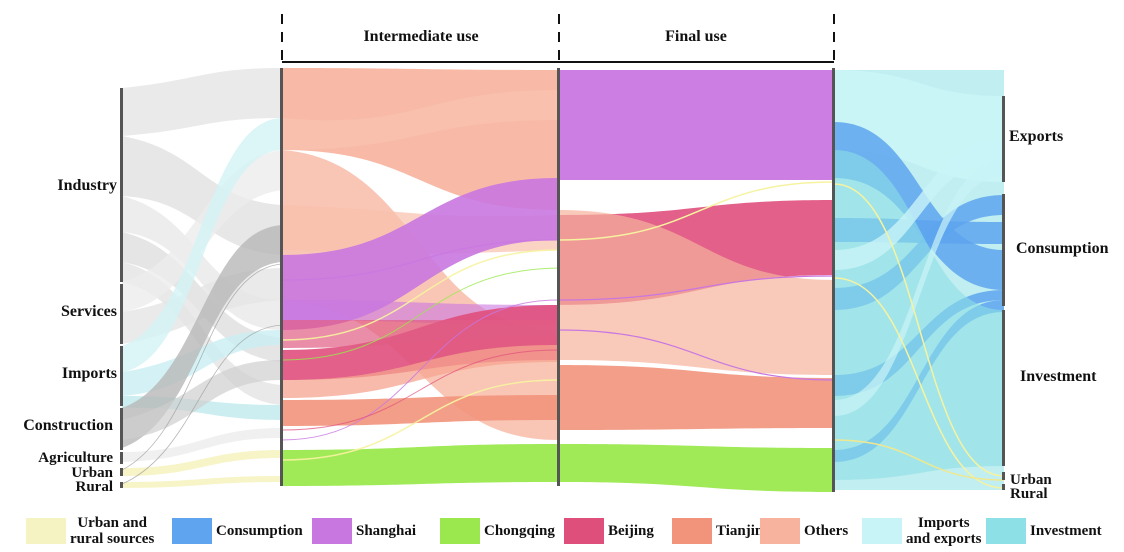 The height and width of the screenshot is (552, 1124). I want to click on legend-label: Shanghai, so click(386, 531).